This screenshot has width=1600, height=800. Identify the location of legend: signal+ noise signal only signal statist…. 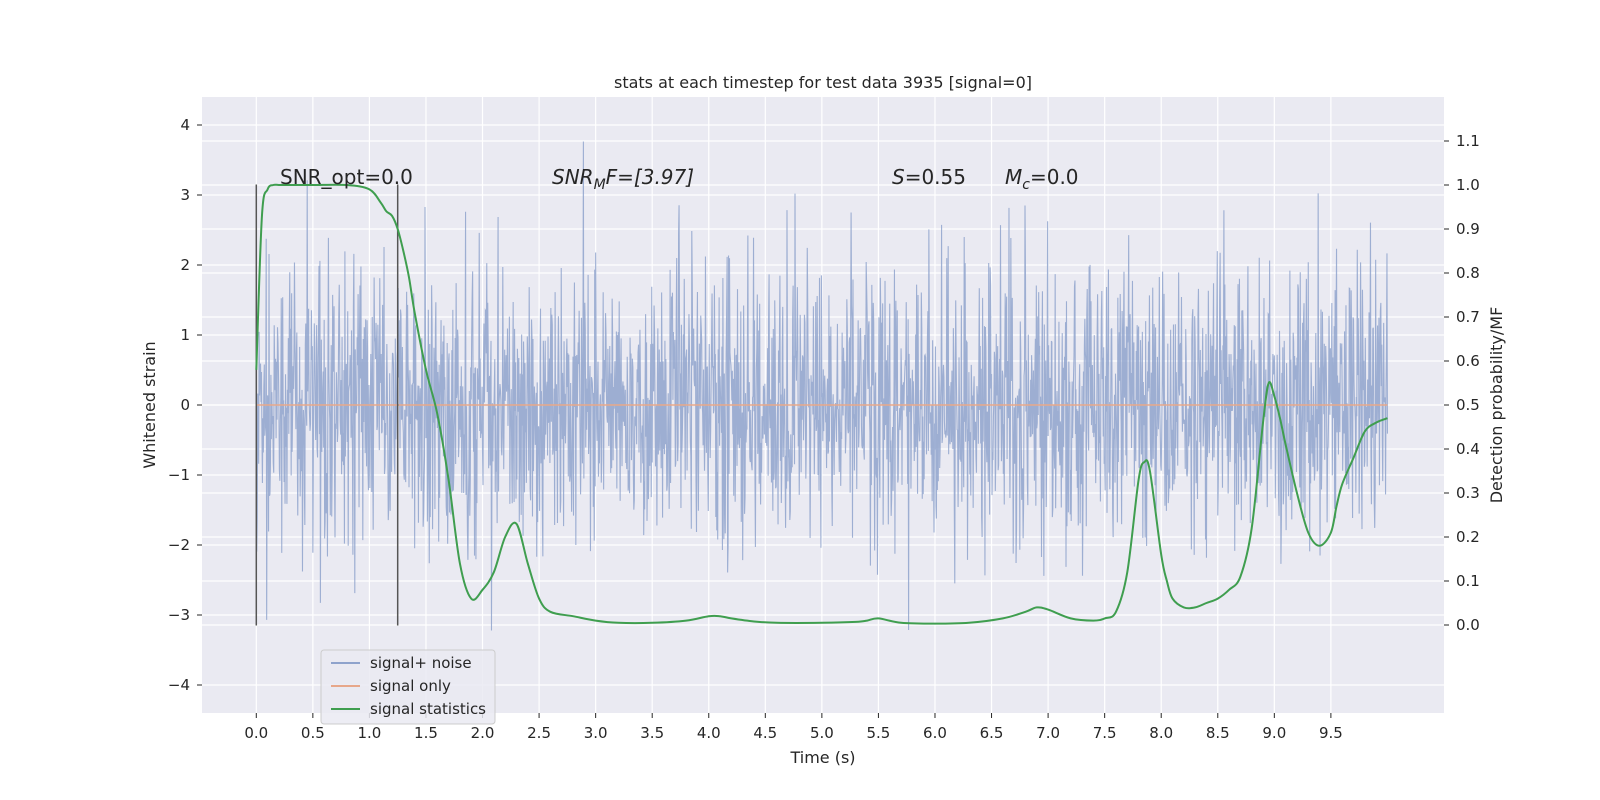
(408, 687).